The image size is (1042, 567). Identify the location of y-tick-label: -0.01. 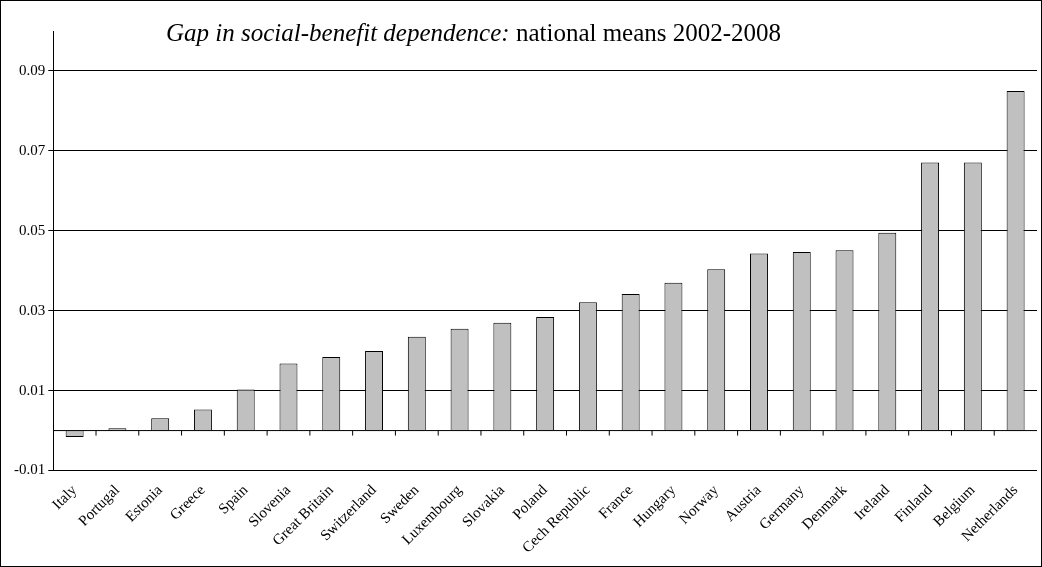
(30, 469).